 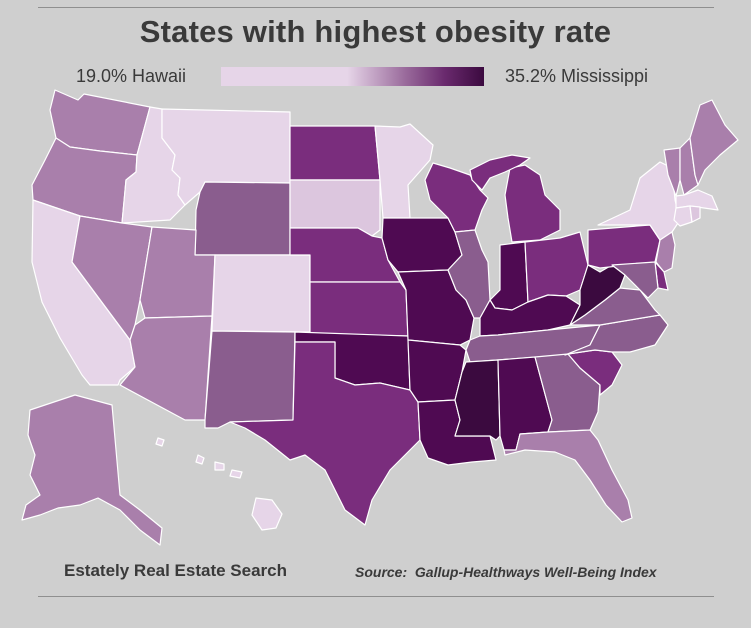 What do you see at coordinates (577, 76) in the screenshot?
I see `legend-max-label: 35.2% Mississippi` at bounding box center [577, 76].